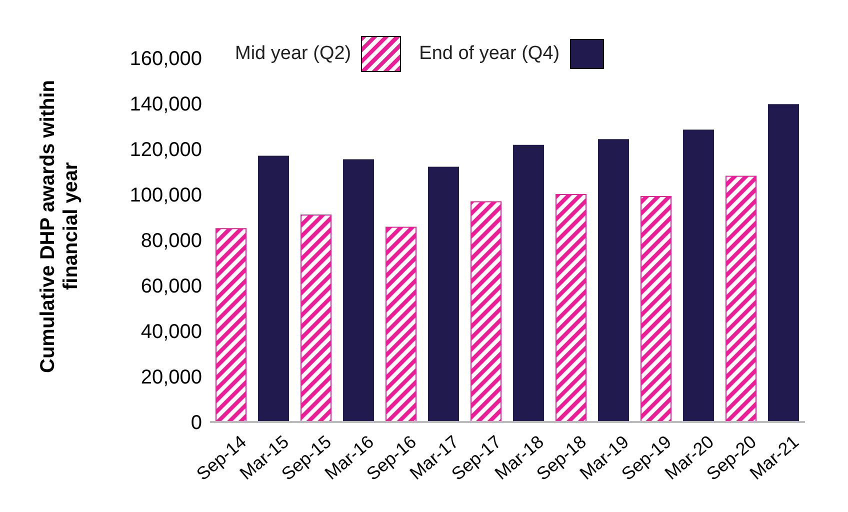  What do you see at coordinates (166, 150) in the screenshot?
I see `y-tick-label: 120,000` at bounding box center [166, 150].